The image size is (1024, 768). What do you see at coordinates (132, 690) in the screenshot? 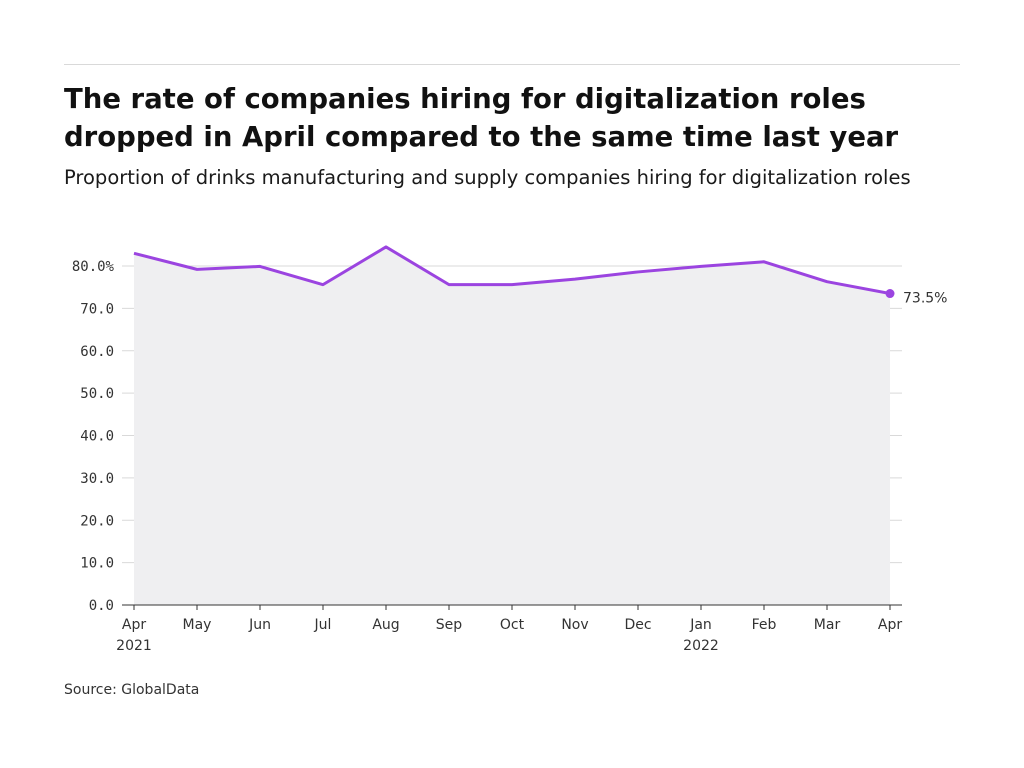
I see `source-note: Source: GlobalData` at bounding box center [132, 690].